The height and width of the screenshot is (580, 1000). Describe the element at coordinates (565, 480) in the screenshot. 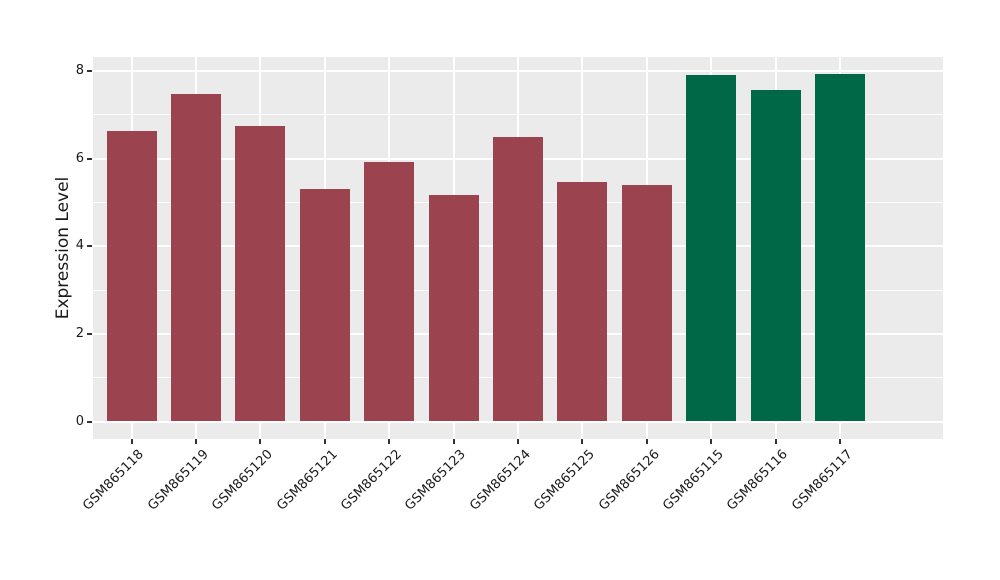

I see `x-tick-label: GSM865125` at that location.